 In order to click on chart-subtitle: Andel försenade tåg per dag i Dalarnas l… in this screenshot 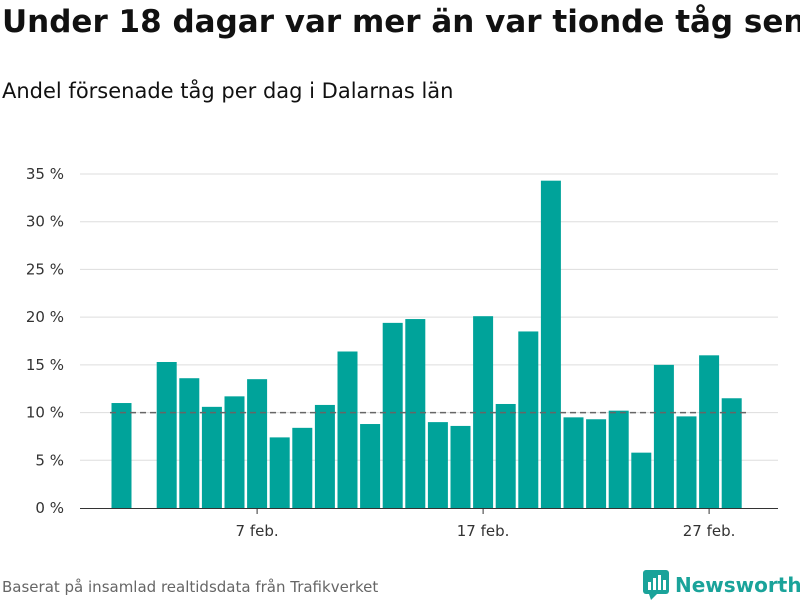, I will do `click(228, 91)`.